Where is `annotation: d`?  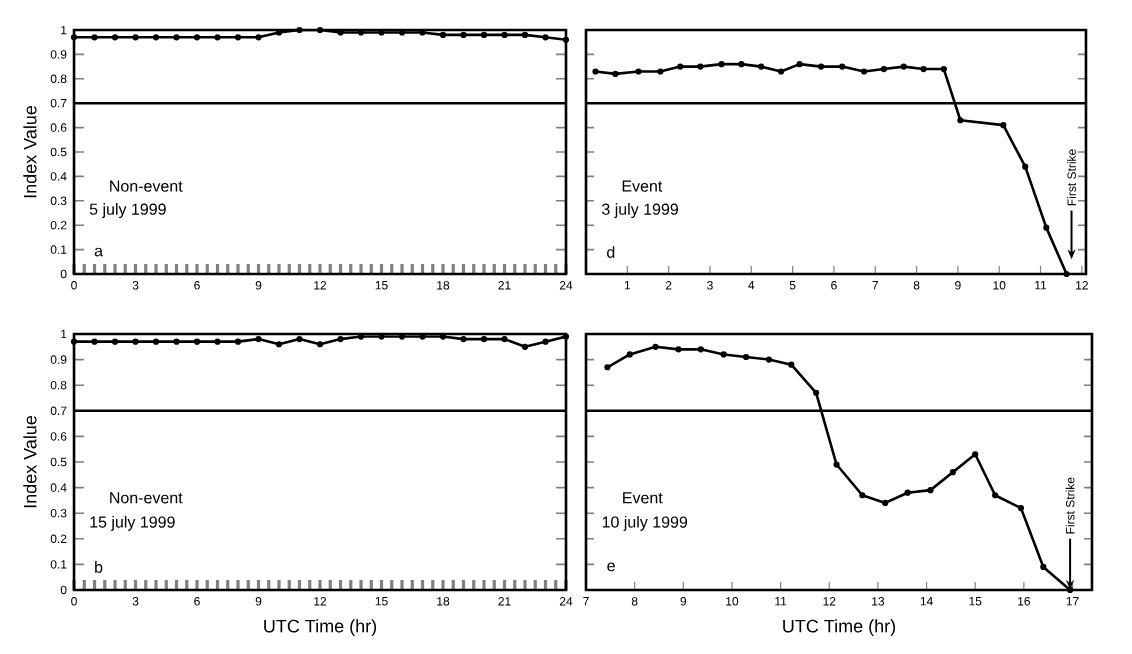 annotation: d is located at coordinates (611, 252).